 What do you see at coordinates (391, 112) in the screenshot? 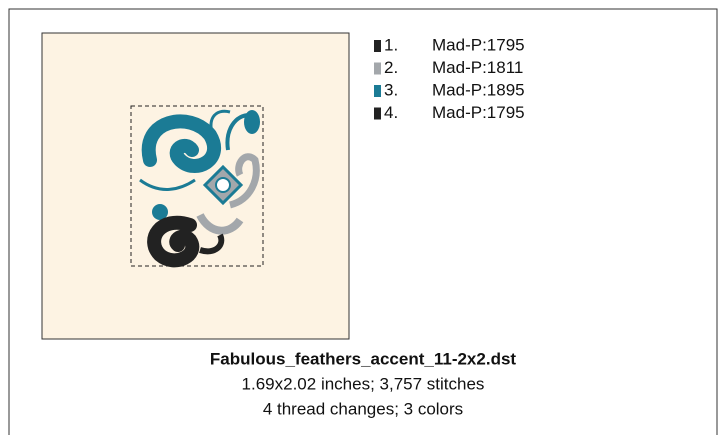
I see `thread-number: 4.` at bounding box center [391, 112].